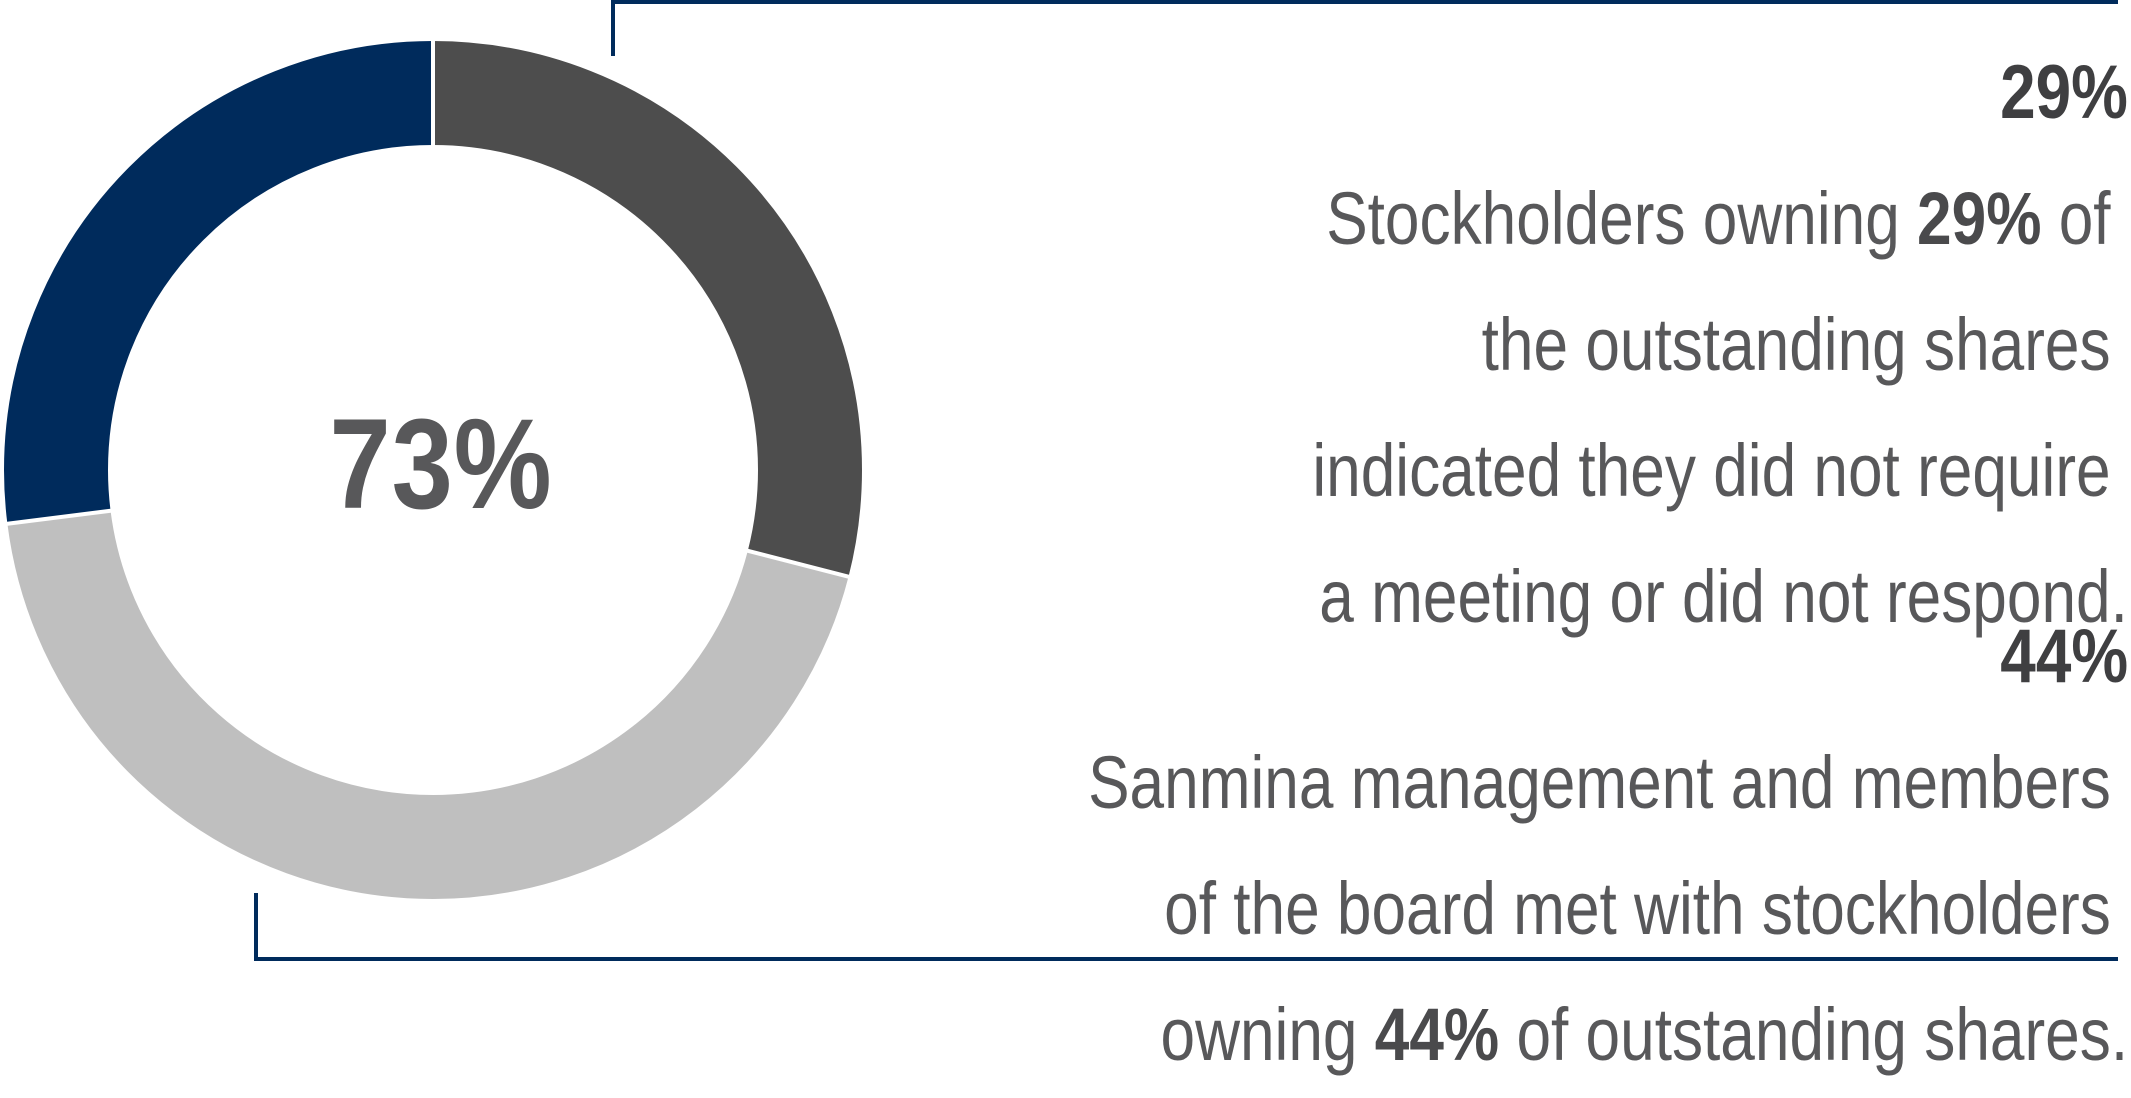  I want to click on top-bracket-vertical, so click(613, 28).